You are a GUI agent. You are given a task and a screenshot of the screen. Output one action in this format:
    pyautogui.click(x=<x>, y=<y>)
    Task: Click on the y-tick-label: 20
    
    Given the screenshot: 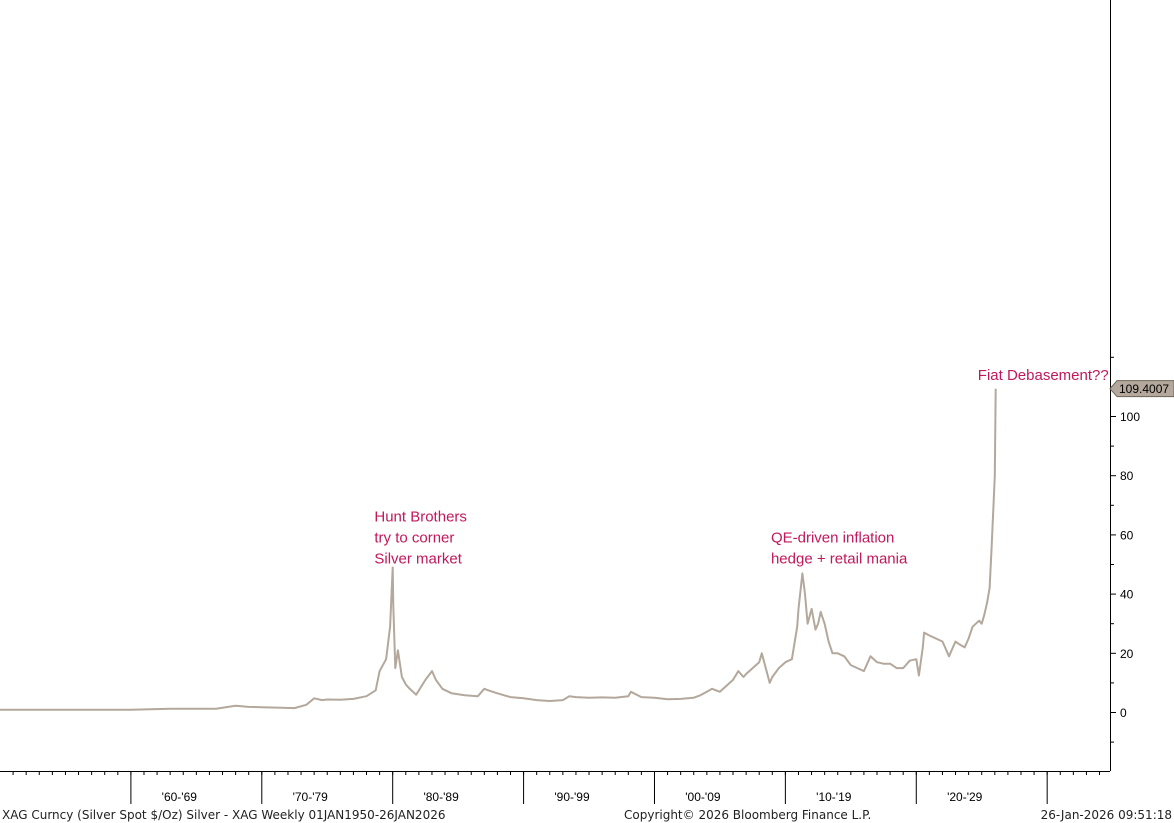 What is the action you would take?
    pyautogui.click(x=1127, y=654)
    